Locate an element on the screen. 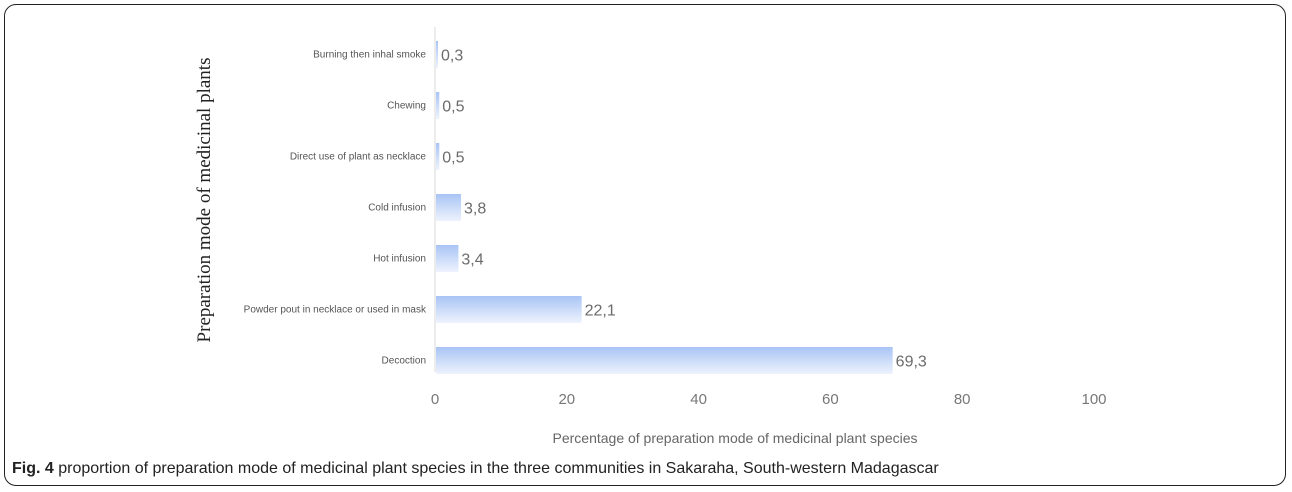  data-label: 0,3 is located at coordinates (452, 56).